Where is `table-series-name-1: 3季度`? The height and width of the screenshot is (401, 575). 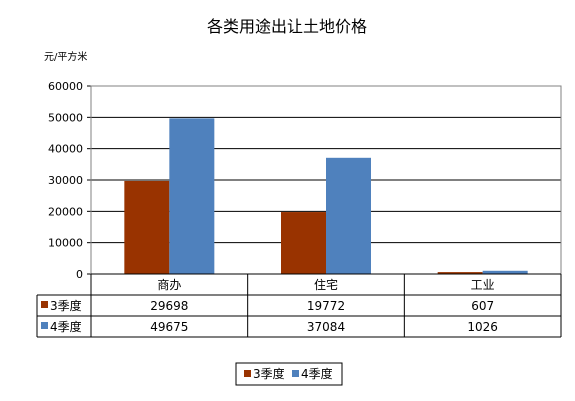
table-series-name-1: 3季度 is located at coordinates (66, 305).